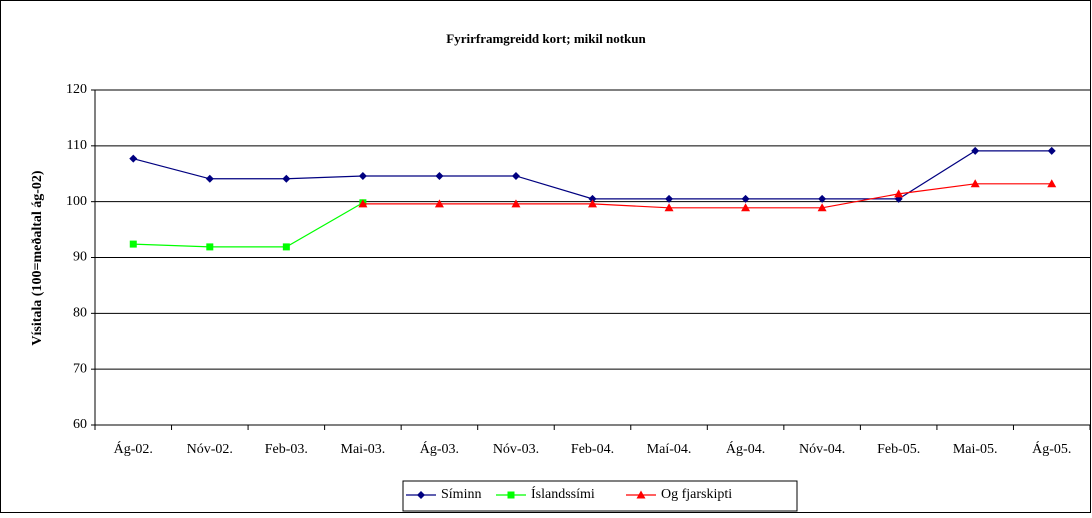  What do you see at coordinates (77, 145) in the screenshot?
I see `y-tick-label: 110` at bounding box center [77, 145].